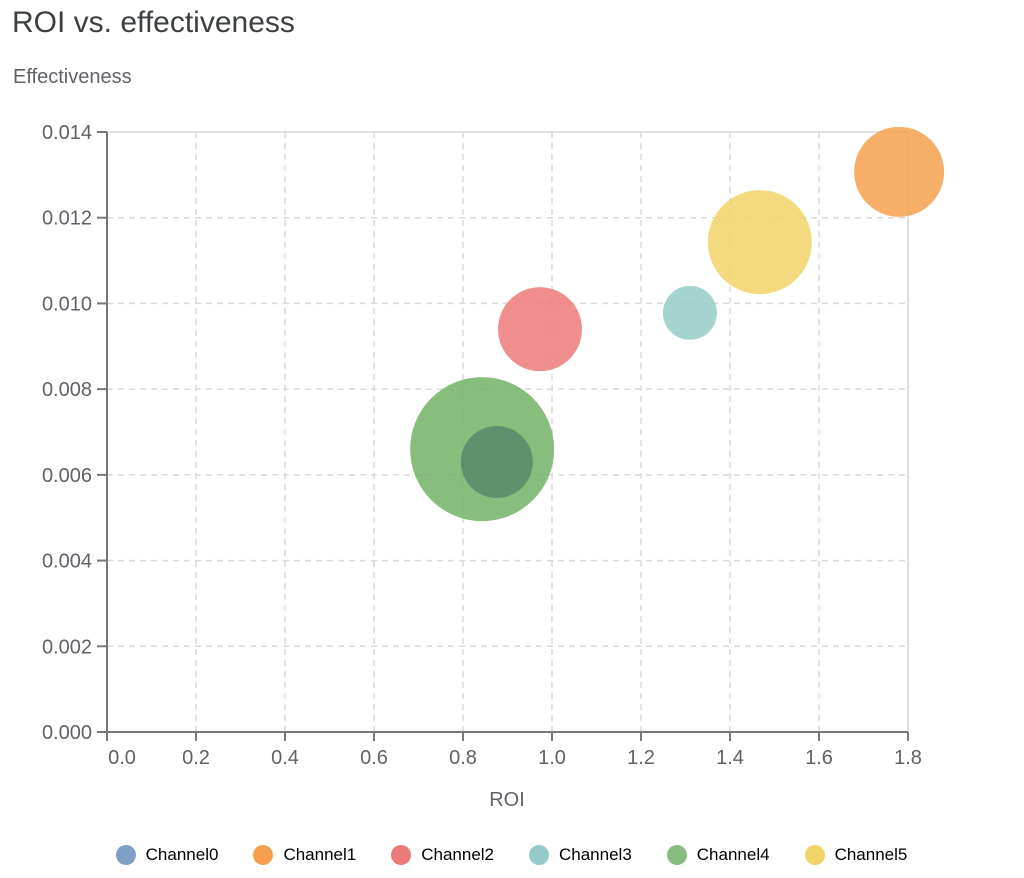 The image size is (1024, 878). I want to click on legend-label: Channel4, so click(733, 854).